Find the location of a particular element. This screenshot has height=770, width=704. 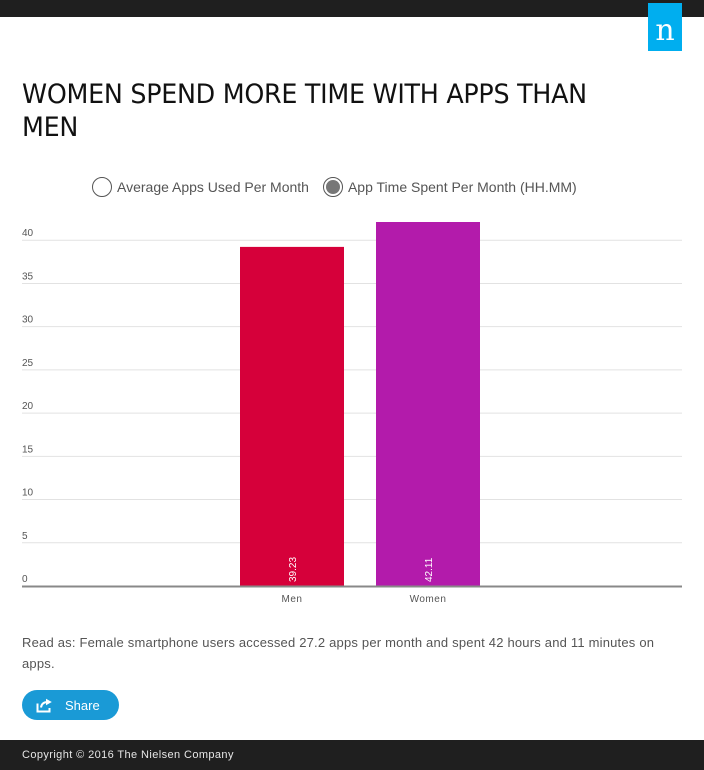

bar-men is located at coordinates (292, 416).